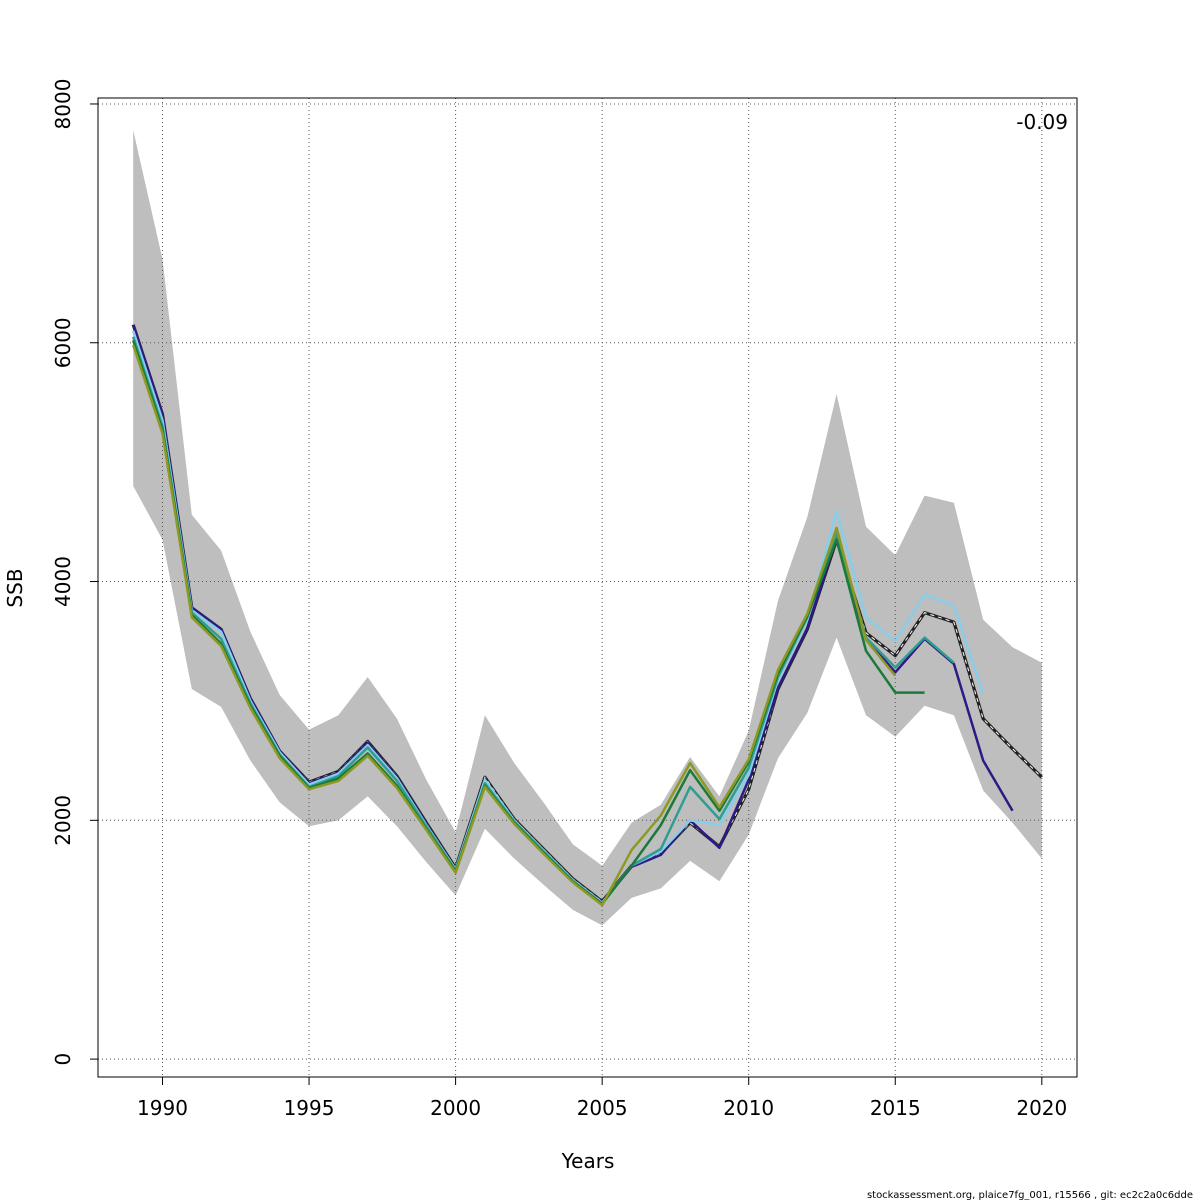 Image resolution: width=1200 pixels, height=1200 pixels. I want to click on y-tick-label-2000: 2000, so click(63, 820).